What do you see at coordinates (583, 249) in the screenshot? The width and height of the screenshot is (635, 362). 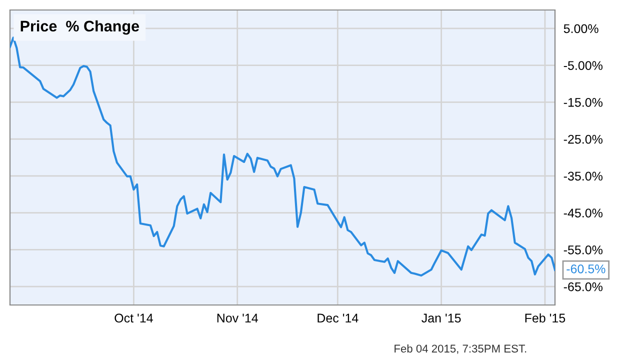 I see `y-tick-label: -55.0%` at bounding box center [583, 249].